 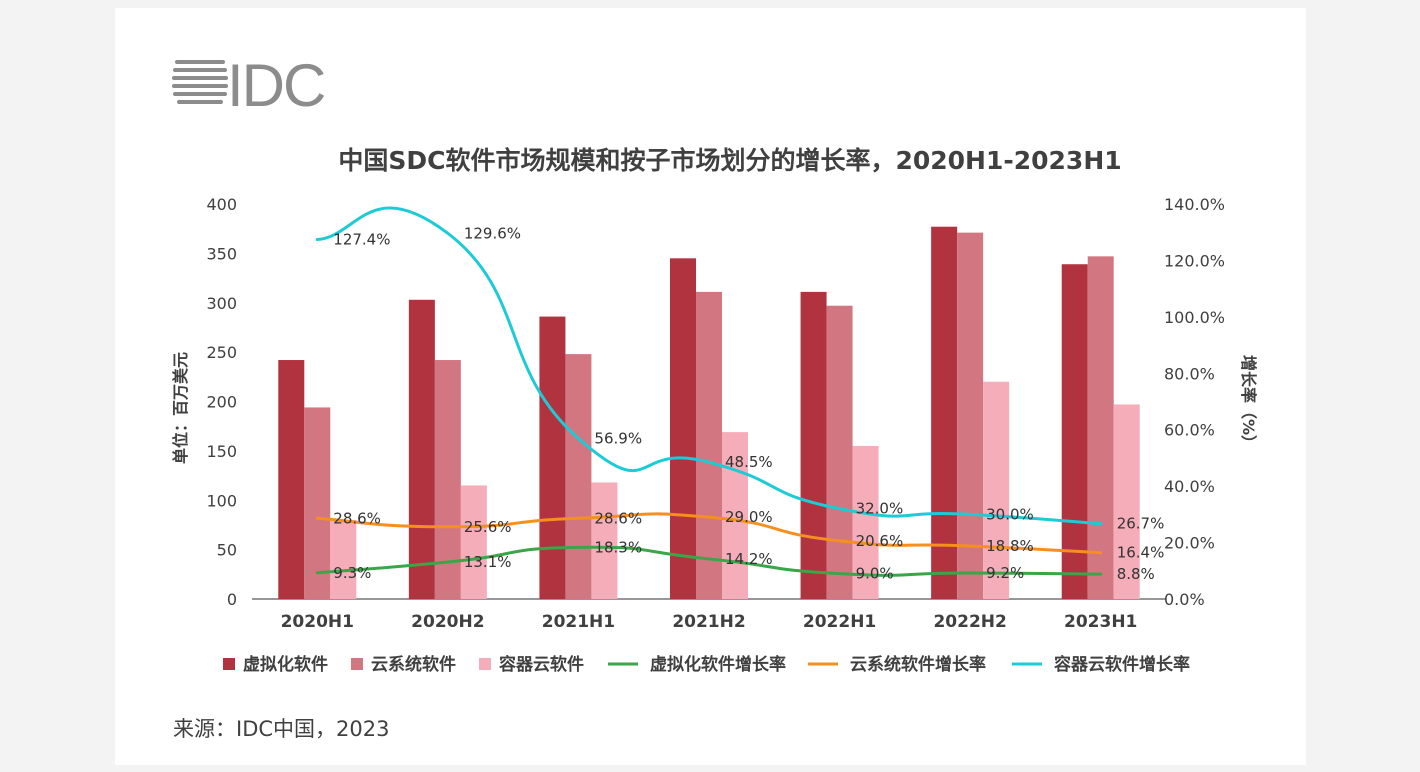 What do you see at coordinates (221, 500) in the screenshot?
I see `y-tick-label: 100` at bounding box center [221, 500].